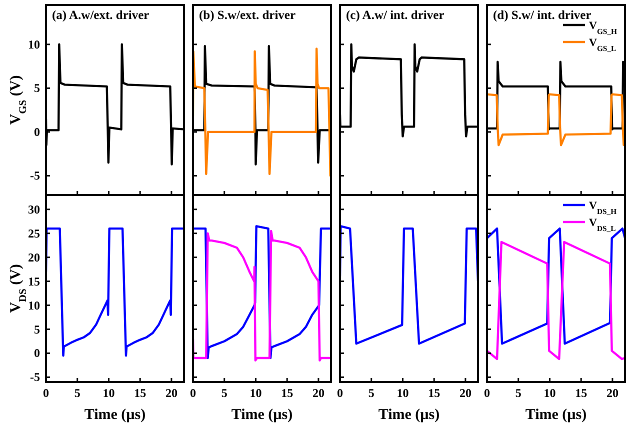 This screenshot has height=424, width=626. Describe the element at coordinates (34, 233) in the screenshot. I see `y-tick-label: 25` at that location.